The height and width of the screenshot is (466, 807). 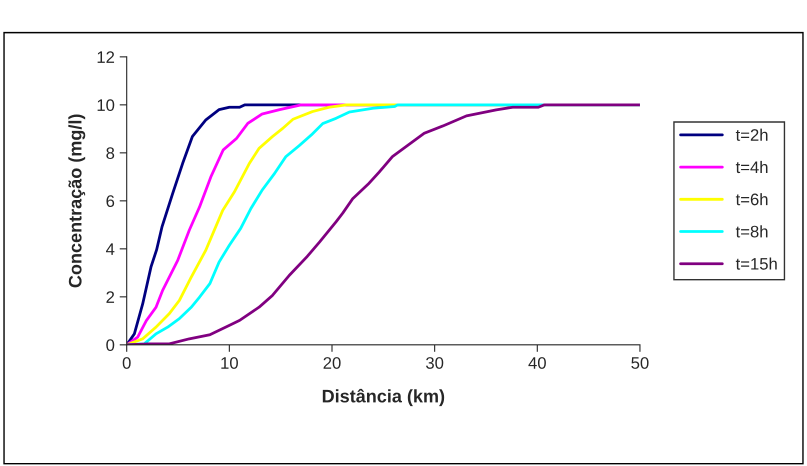 What do you see at coordinates (110, 297) in the screenshot?
I see `y-tick-label: 2` at bounding box center [110, 297].